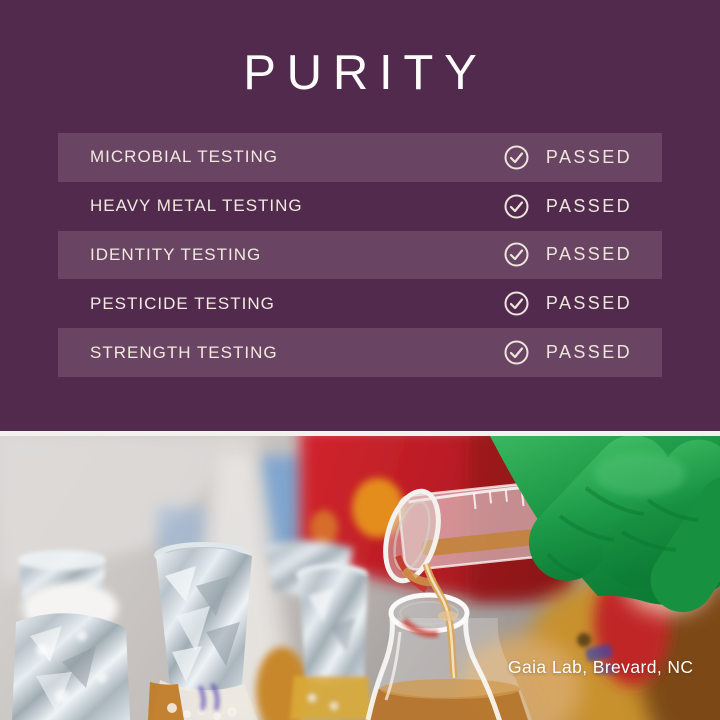 This screenshot has width=720, height=720. What do you see at coordinates (71, 666) in the screenshot?
I see `foil-flask-front-left` at bounding box center [71, 666].